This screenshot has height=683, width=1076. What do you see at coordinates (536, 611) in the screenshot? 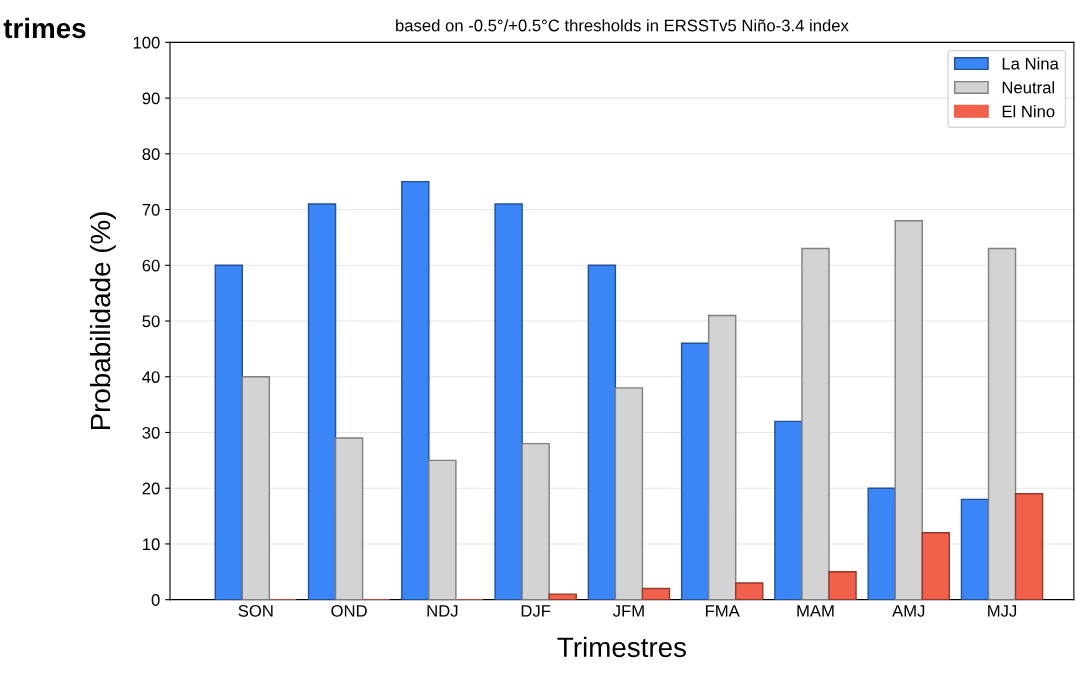
I see `x-tick-label: DJF` at bounding box center [536, 611].